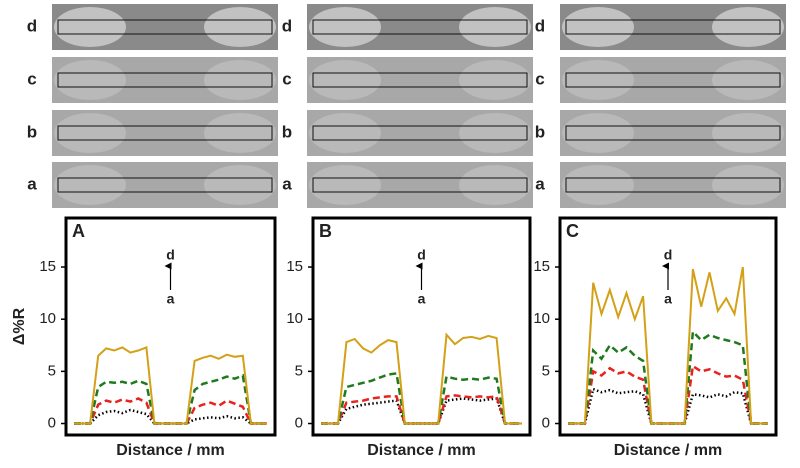 This screenshot has height=468, width=800. I want to click on panel-label: B, so click(325, 231).